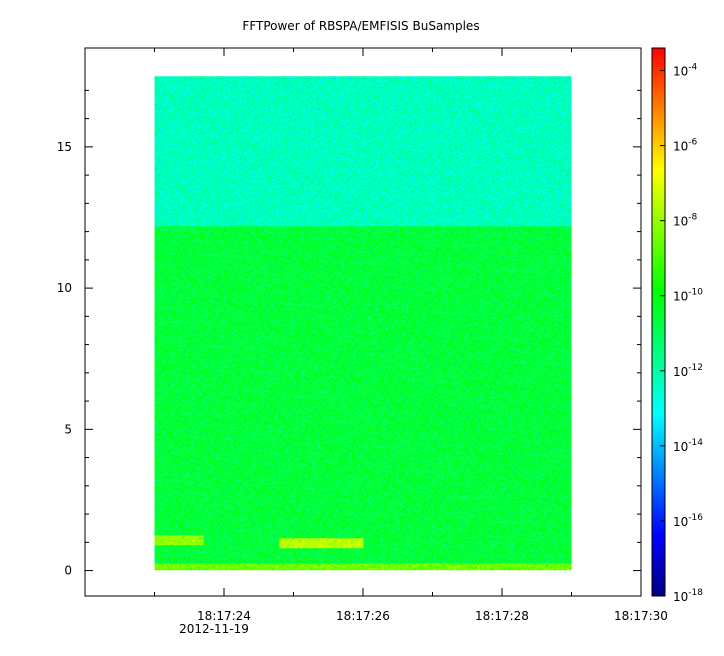 This screenshot has width=724, height=656. Describe the element at coordinates (688, 521) in the screenshot. I see `colorbar-tick-label: 10⁻¹⁶` at that location.